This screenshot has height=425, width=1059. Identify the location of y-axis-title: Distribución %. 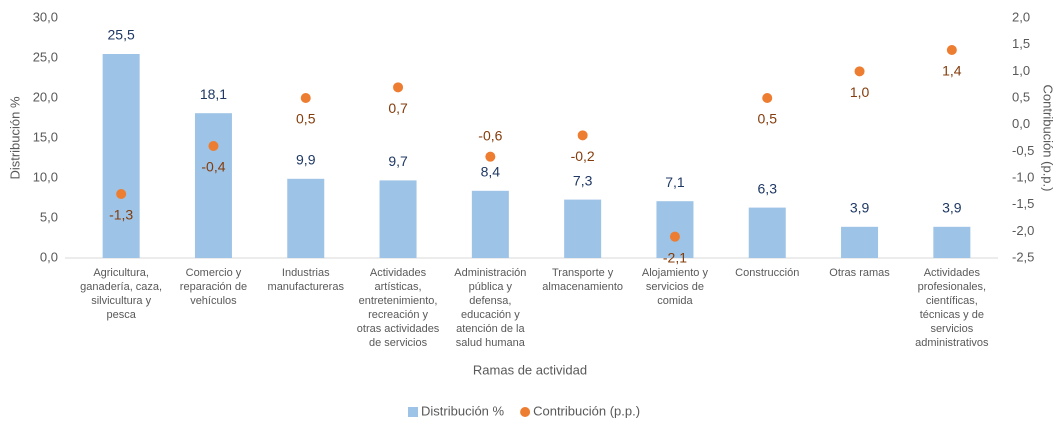
(14, 138).